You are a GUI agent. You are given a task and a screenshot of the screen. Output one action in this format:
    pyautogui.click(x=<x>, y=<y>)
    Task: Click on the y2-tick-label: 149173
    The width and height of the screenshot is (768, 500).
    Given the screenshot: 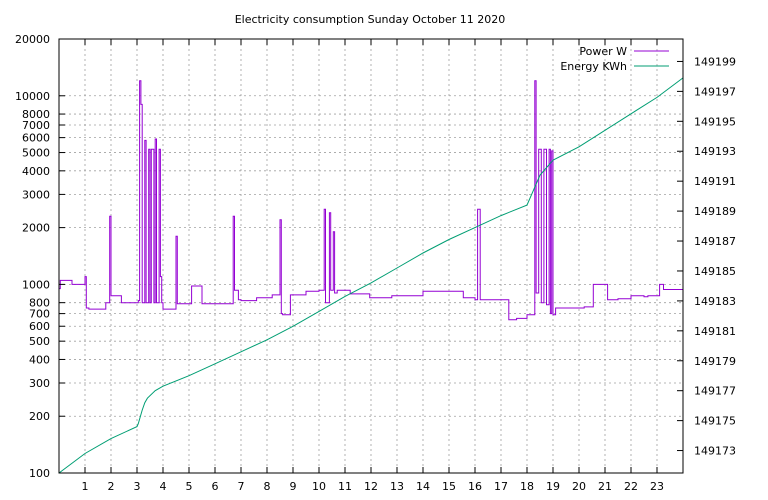 What is the action you would take?
    pyautogui.click(x=715, y=451)
    